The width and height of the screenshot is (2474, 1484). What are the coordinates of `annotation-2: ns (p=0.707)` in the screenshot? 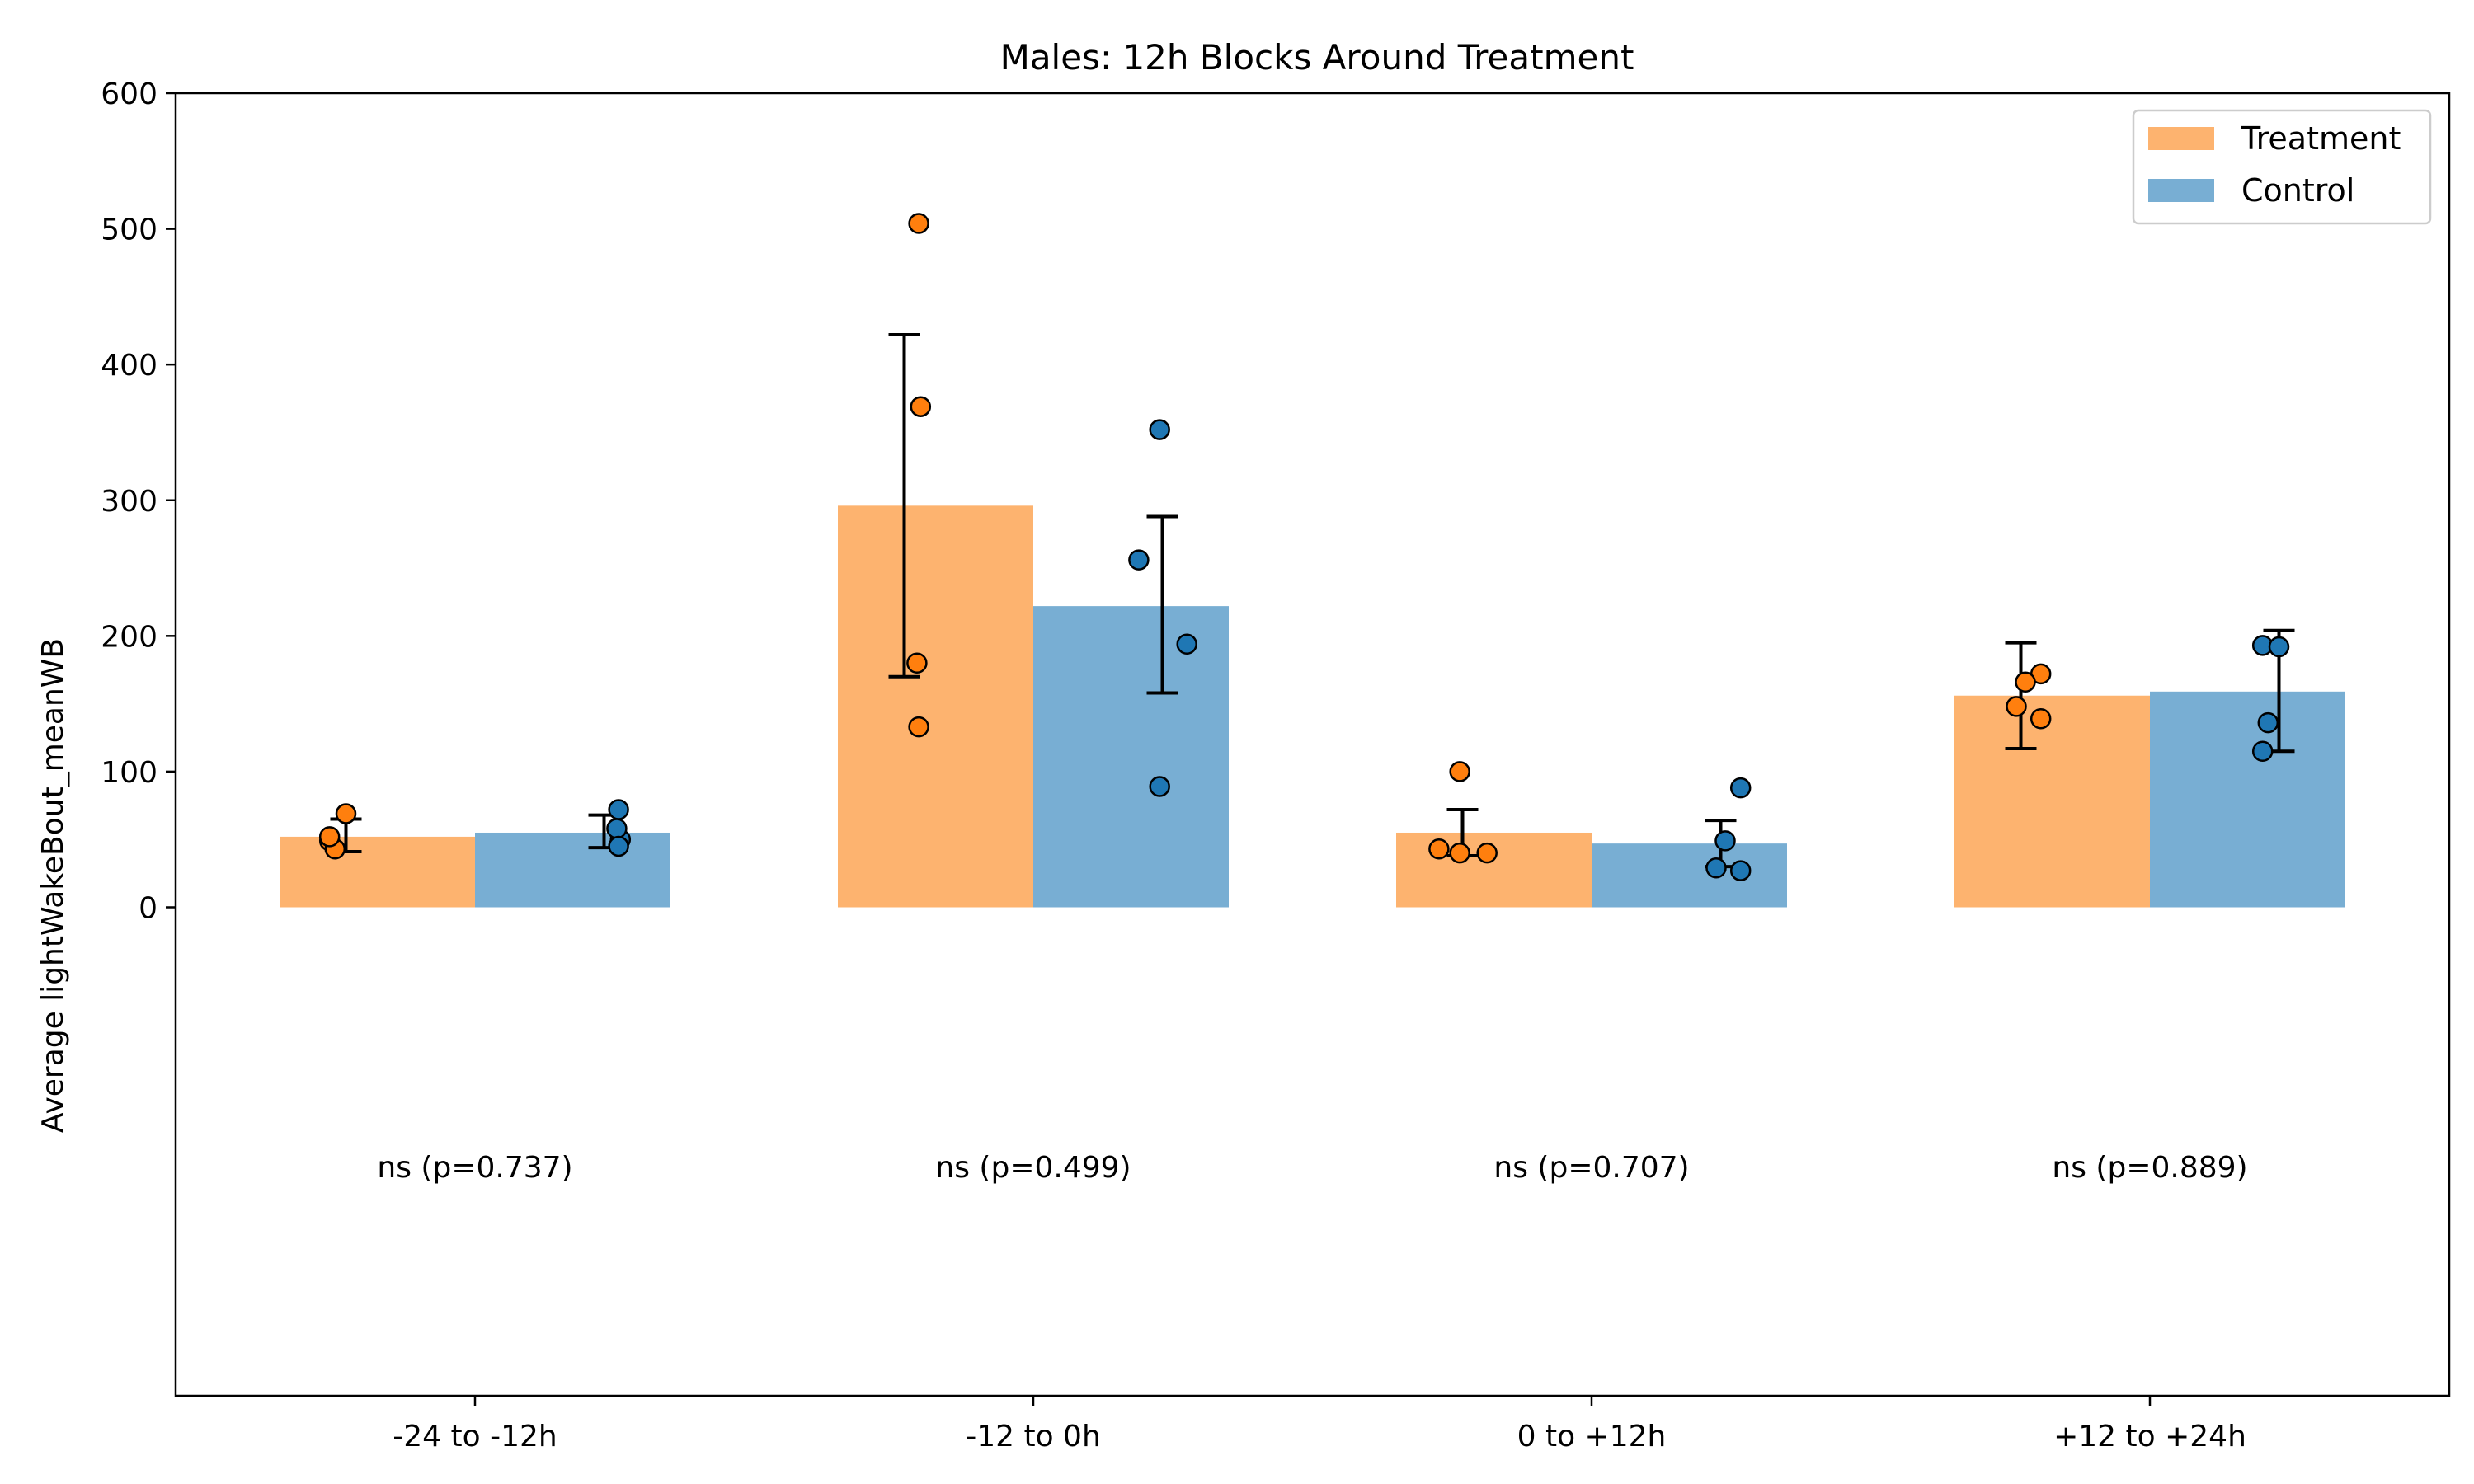 It's located at (1591, 1168).